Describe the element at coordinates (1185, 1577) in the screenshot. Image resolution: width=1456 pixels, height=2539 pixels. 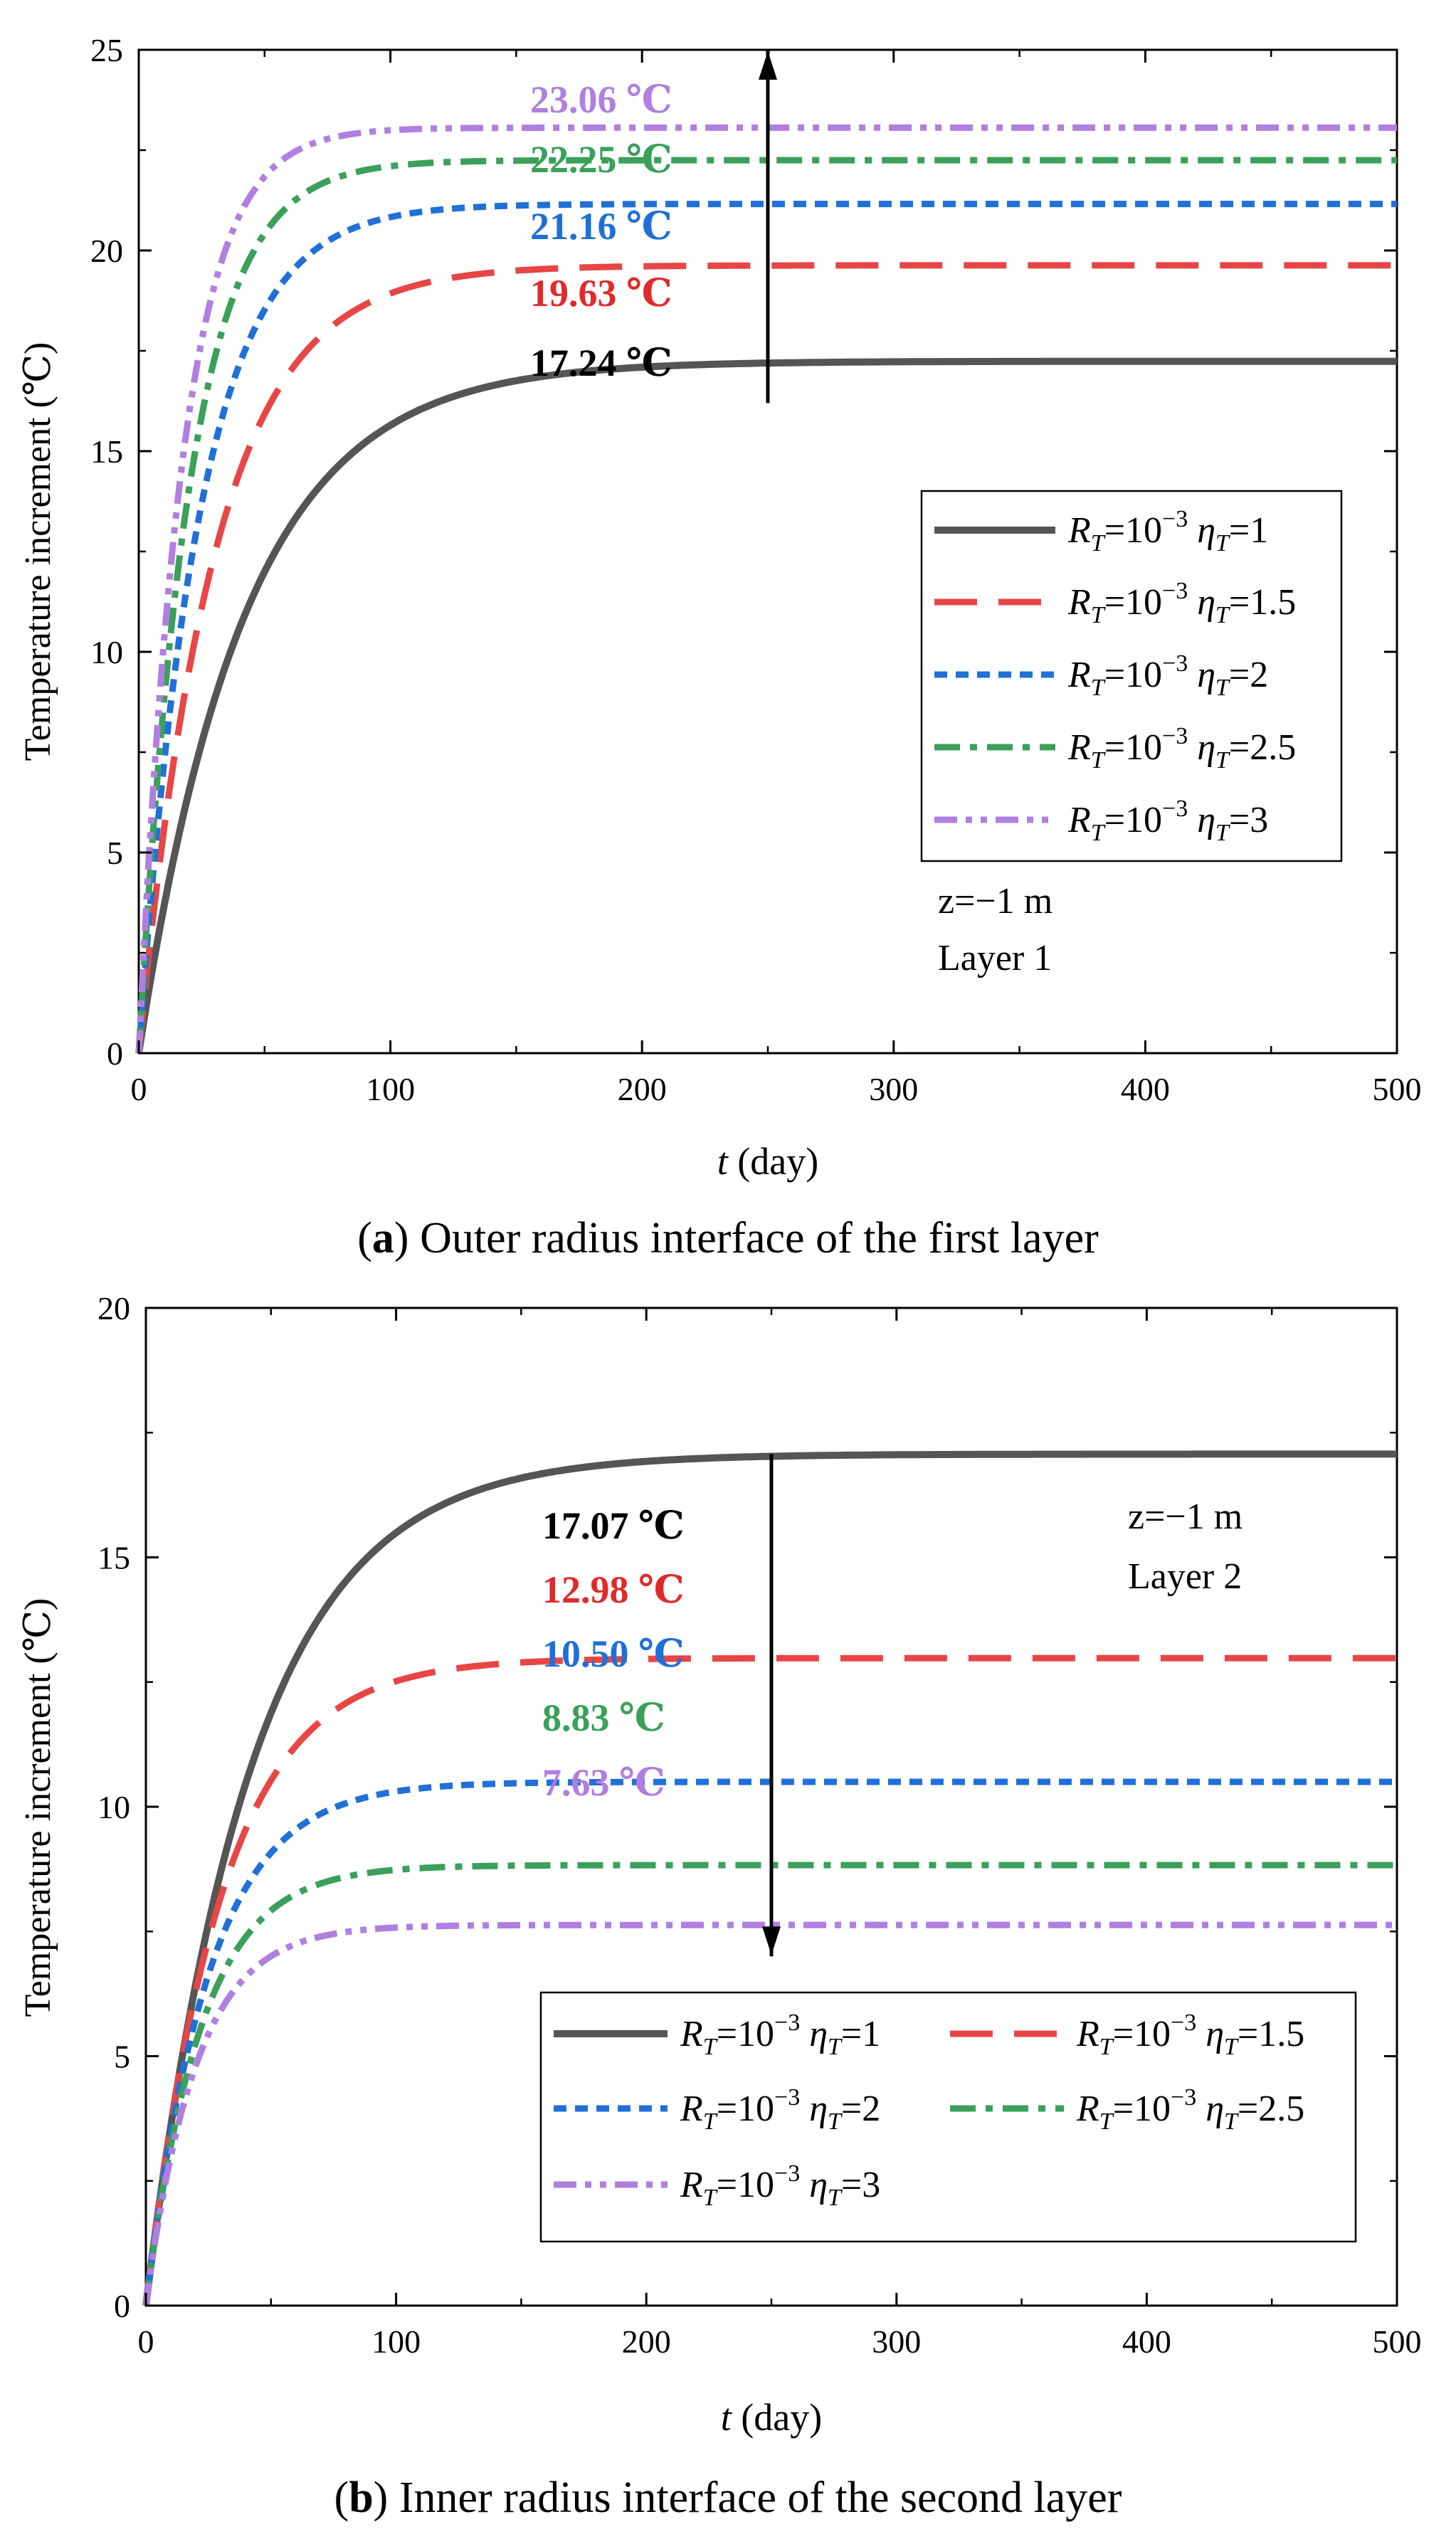
I see `panel-b-annotation-layer: Layer 2` at that location.